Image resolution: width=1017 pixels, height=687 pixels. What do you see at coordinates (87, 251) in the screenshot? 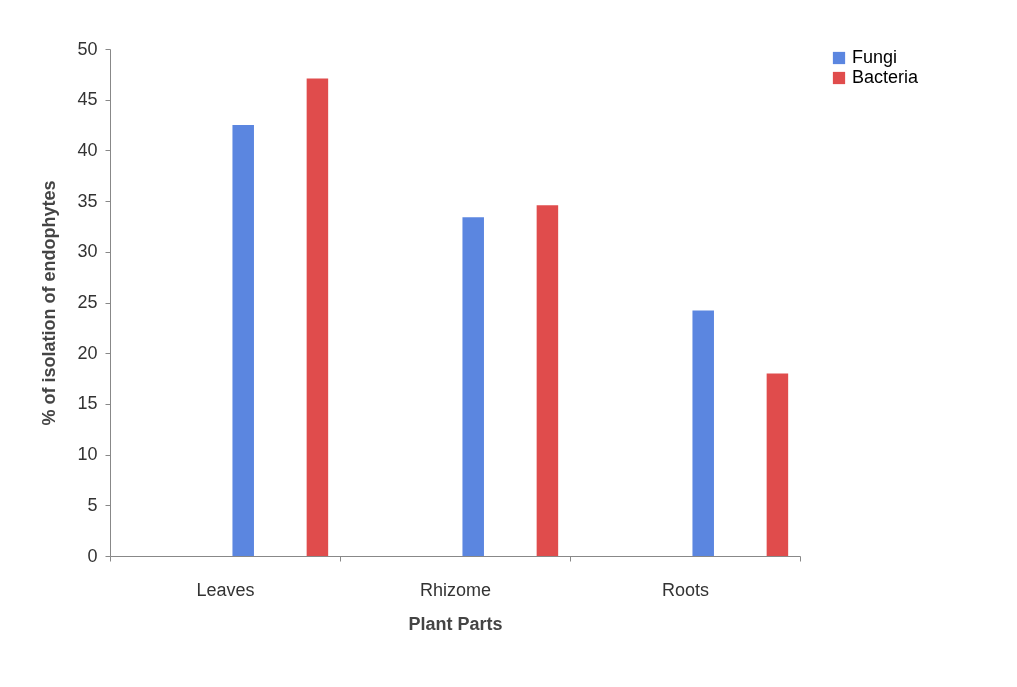
I see `y-tick-label: 30` at bounding box center [87, 251].